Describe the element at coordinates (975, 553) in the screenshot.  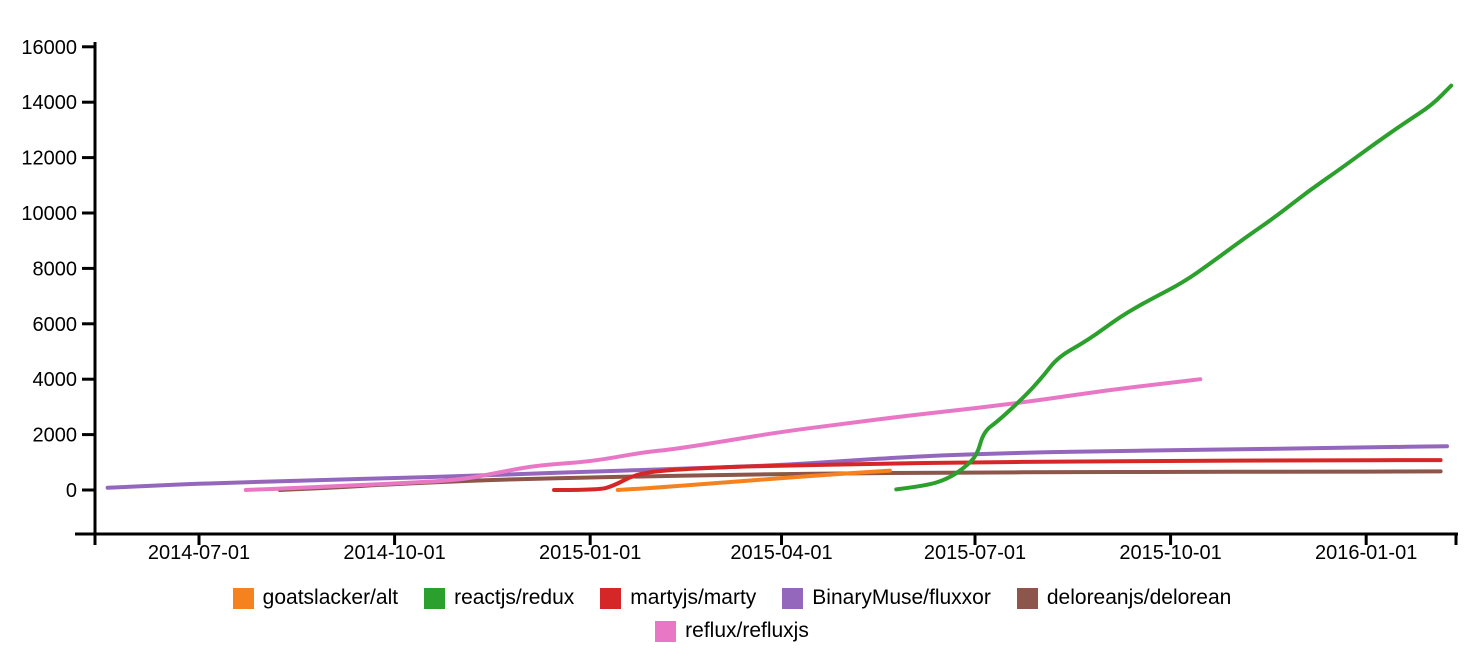
I see `x-tick-label: 2015-07-01` at that location.